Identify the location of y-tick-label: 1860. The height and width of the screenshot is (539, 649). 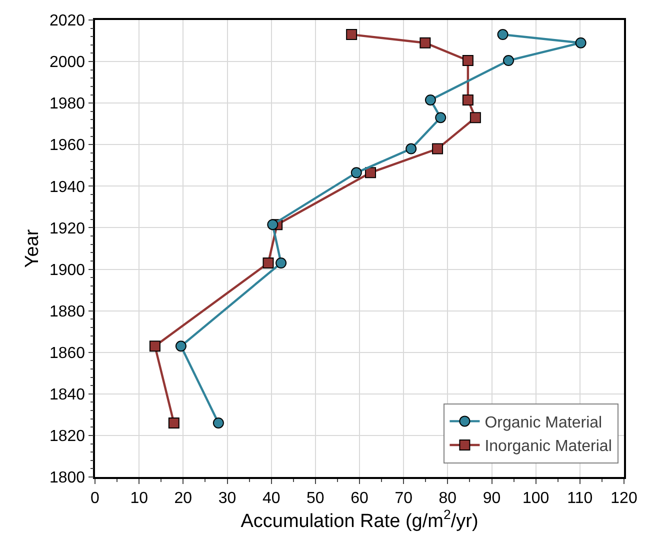
(67, 353).